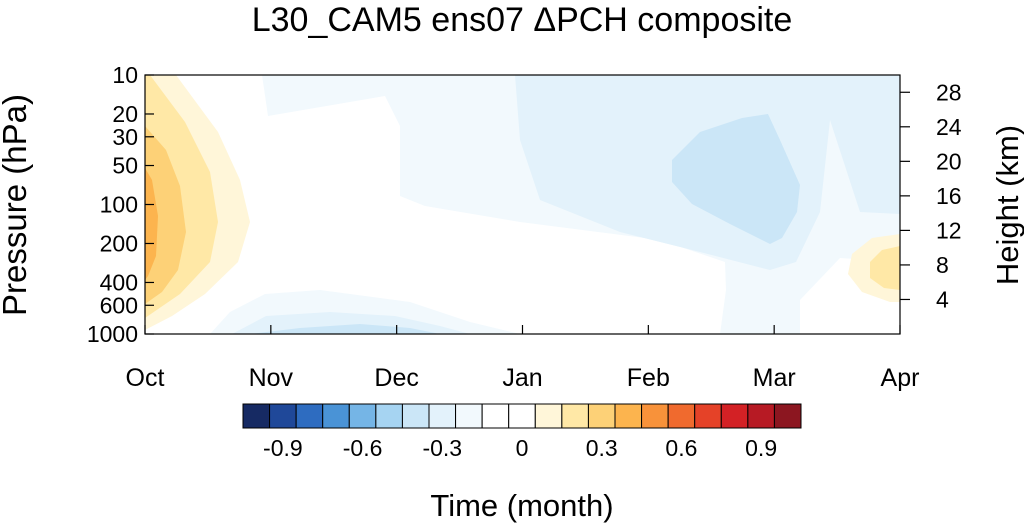 Image resolution: width=1024 pixels, height=526 pixels. I want to click on colorbar-tick-label: -0.3, so click(442, 448).